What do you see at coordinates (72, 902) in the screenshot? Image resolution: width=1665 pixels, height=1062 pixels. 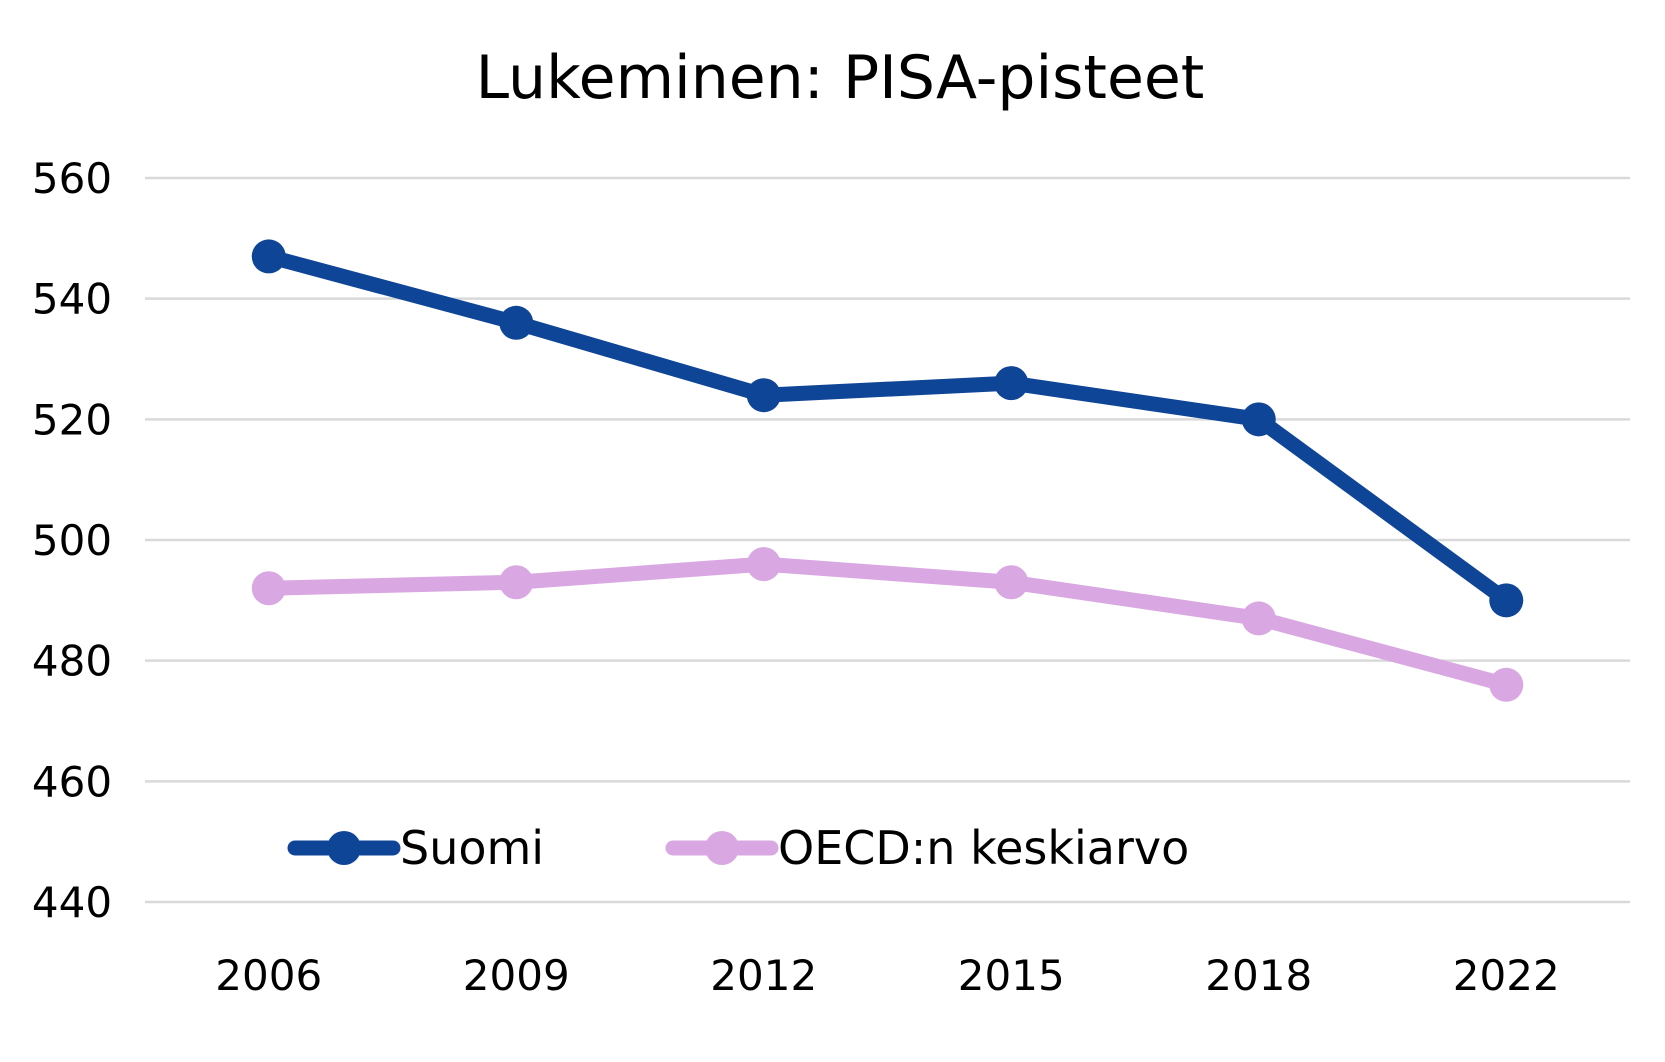 I see `y-tick-label: 440` at bounding box center [72, 902].